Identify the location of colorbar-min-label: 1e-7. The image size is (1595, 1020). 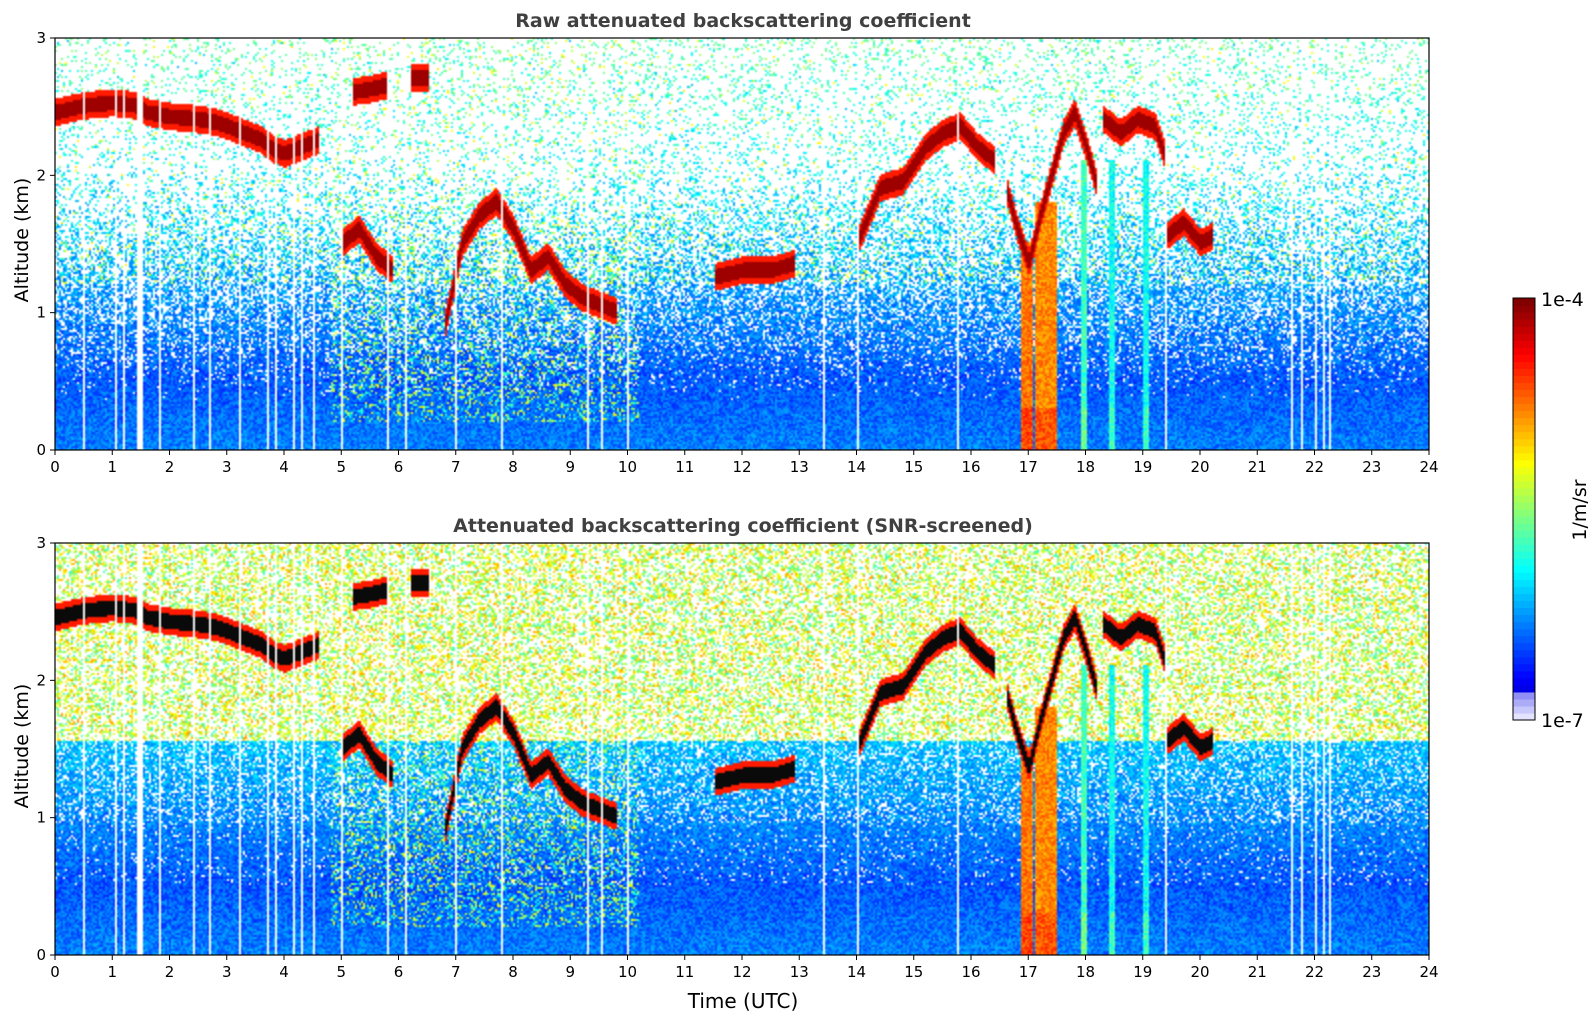
(1562, 721).